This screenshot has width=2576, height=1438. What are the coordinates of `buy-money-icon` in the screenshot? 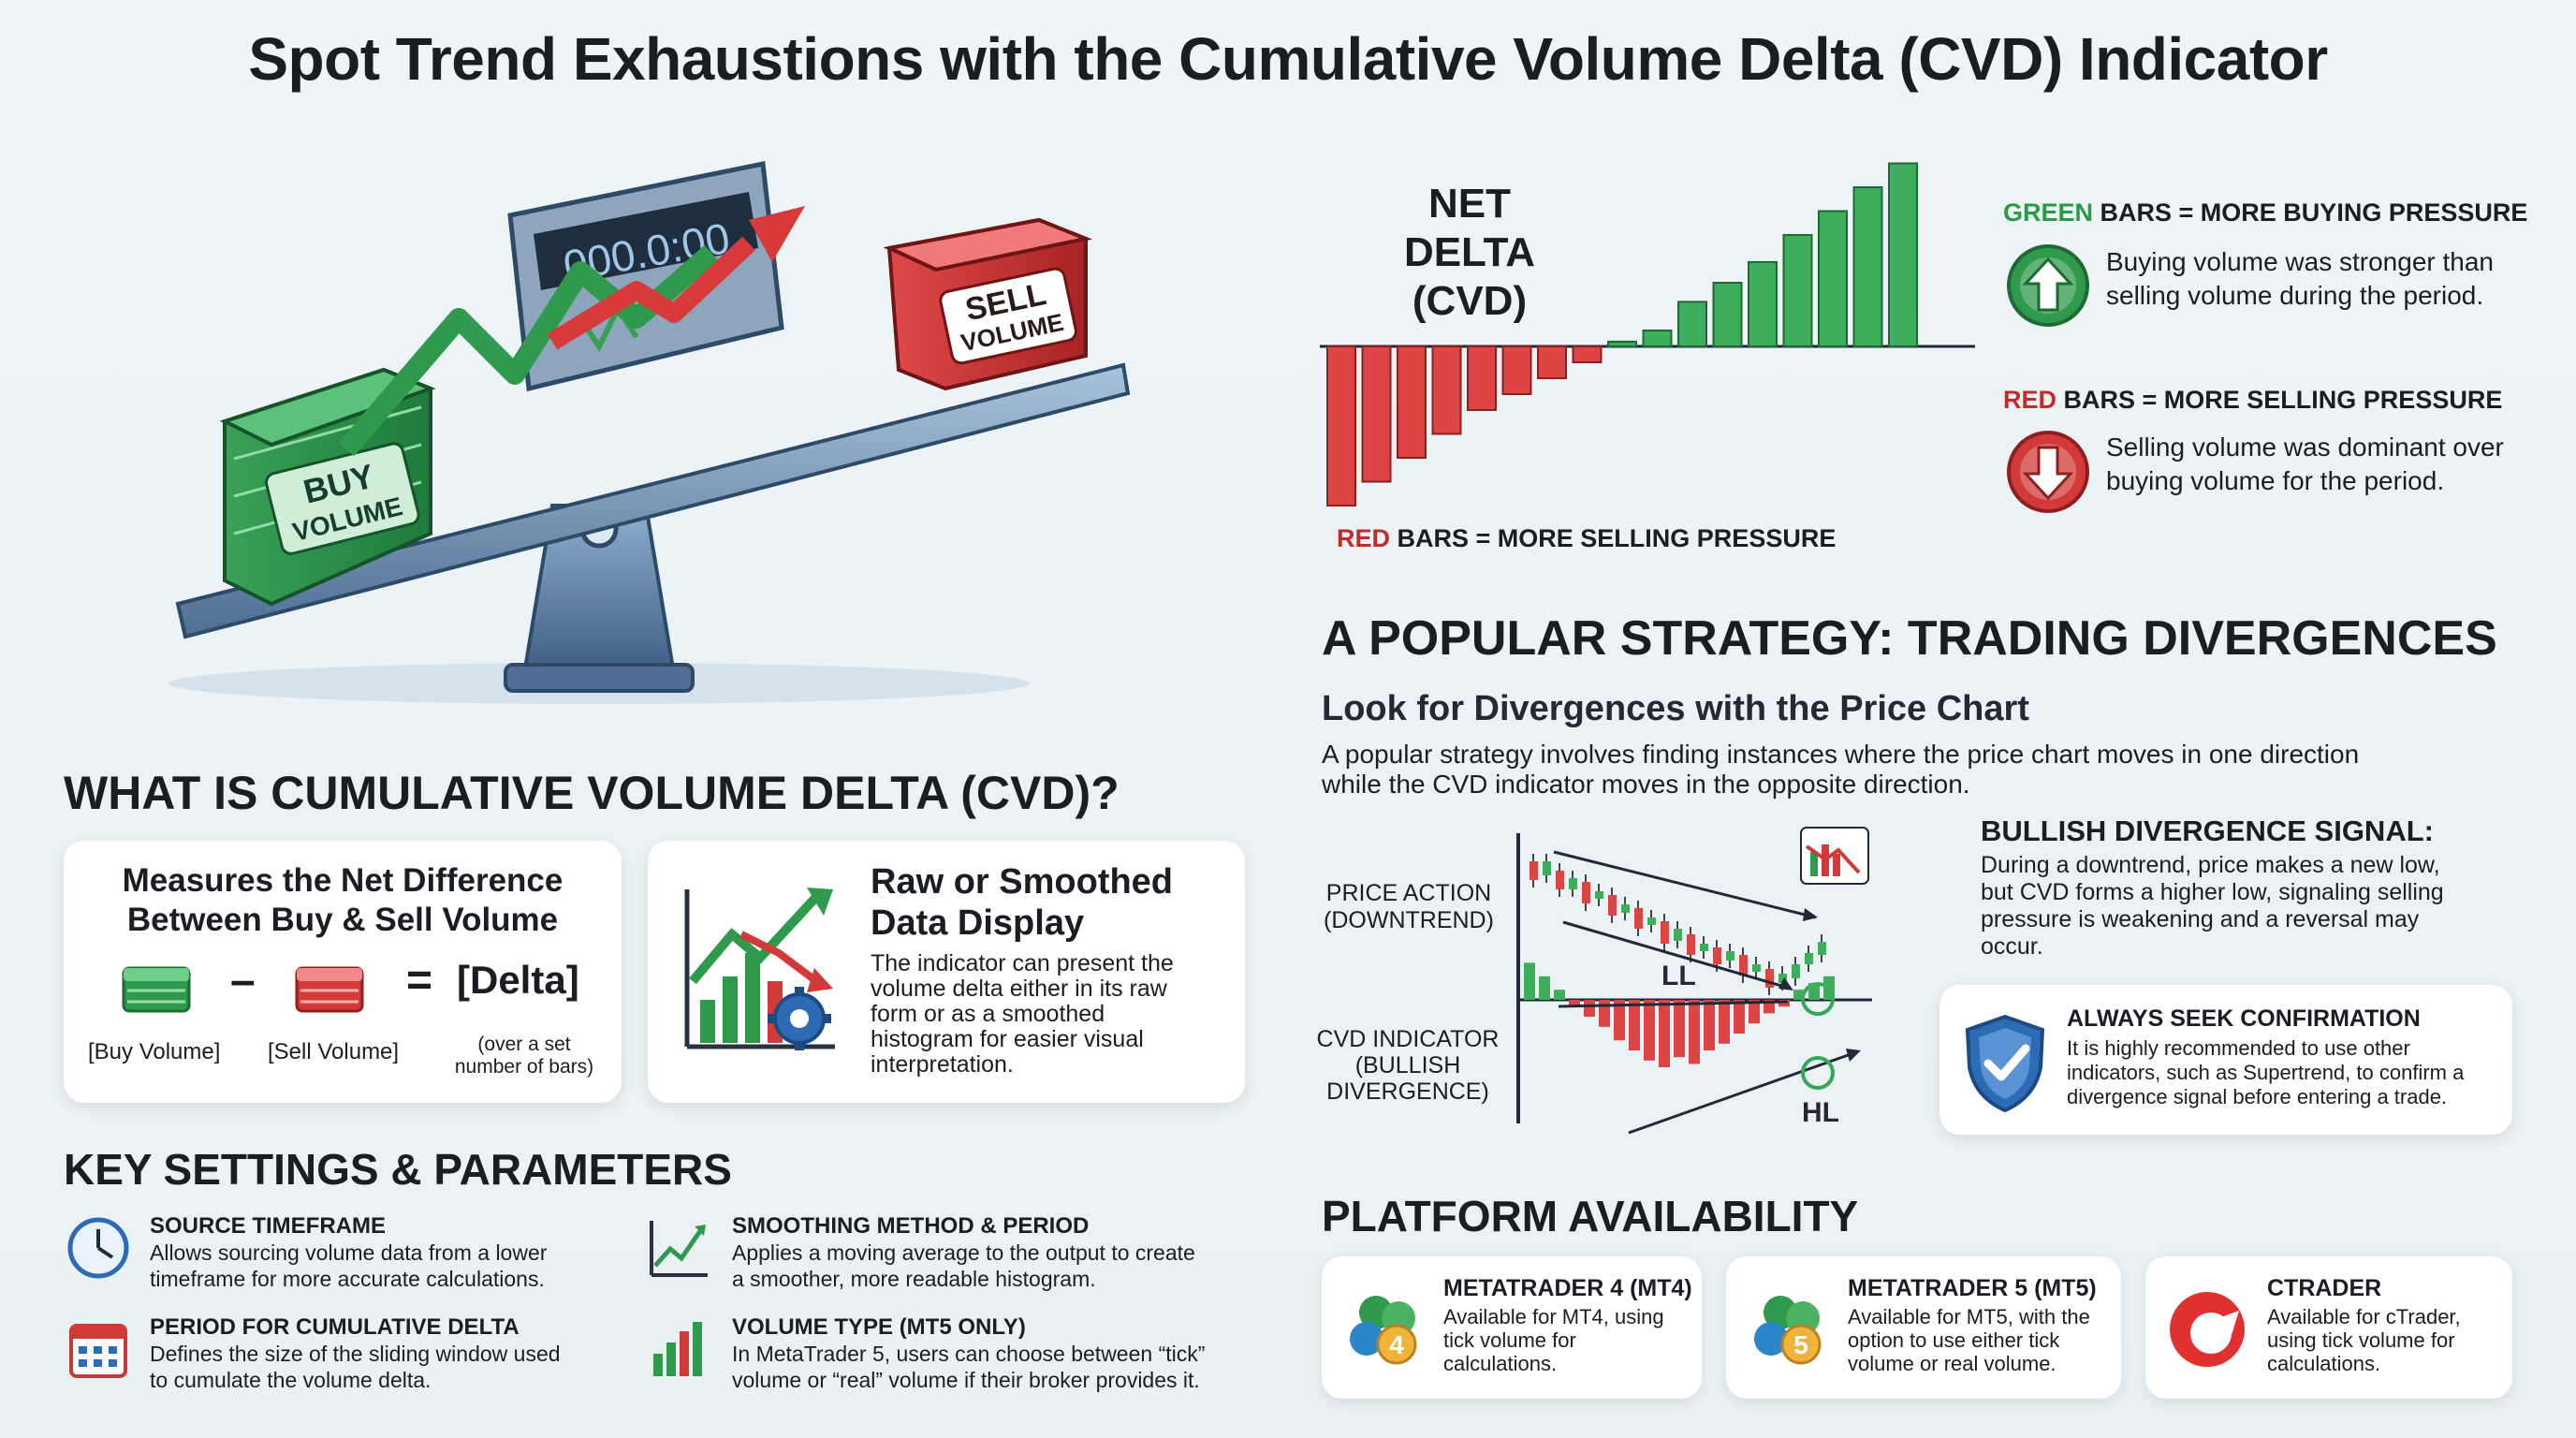 It's located at (156, 989).